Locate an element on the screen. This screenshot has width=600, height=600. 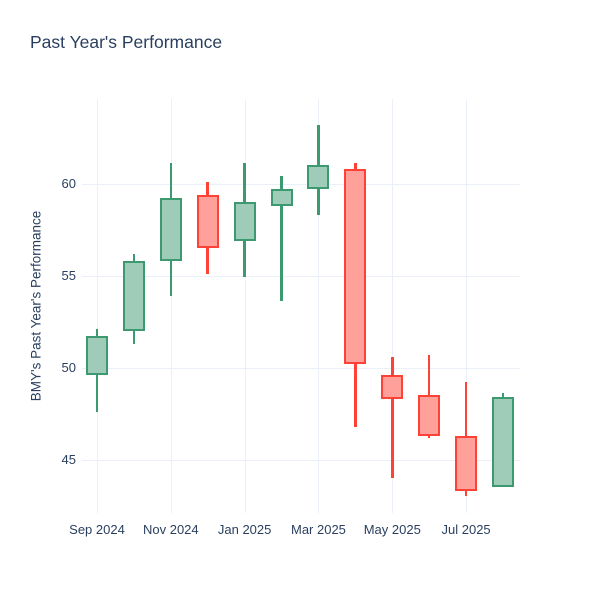
x-tick-label: May 2025 is located at coordinates (392, 529).